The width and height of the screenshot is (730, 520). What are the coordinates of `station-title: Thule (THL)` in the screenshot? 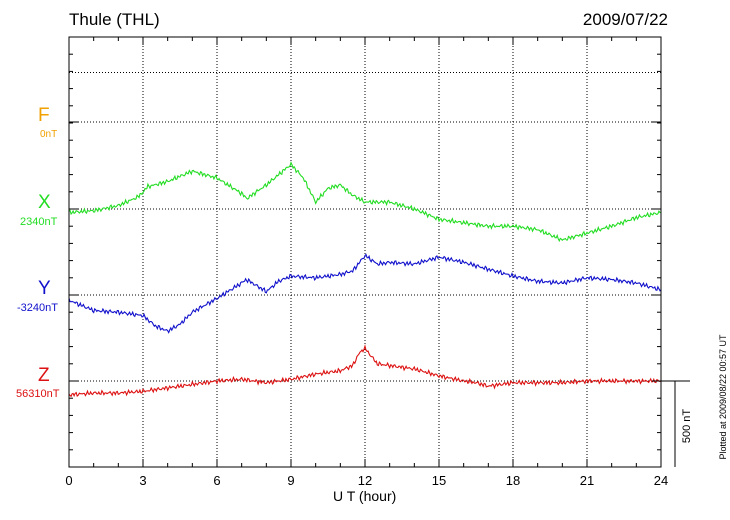 It's located at (114, 19).